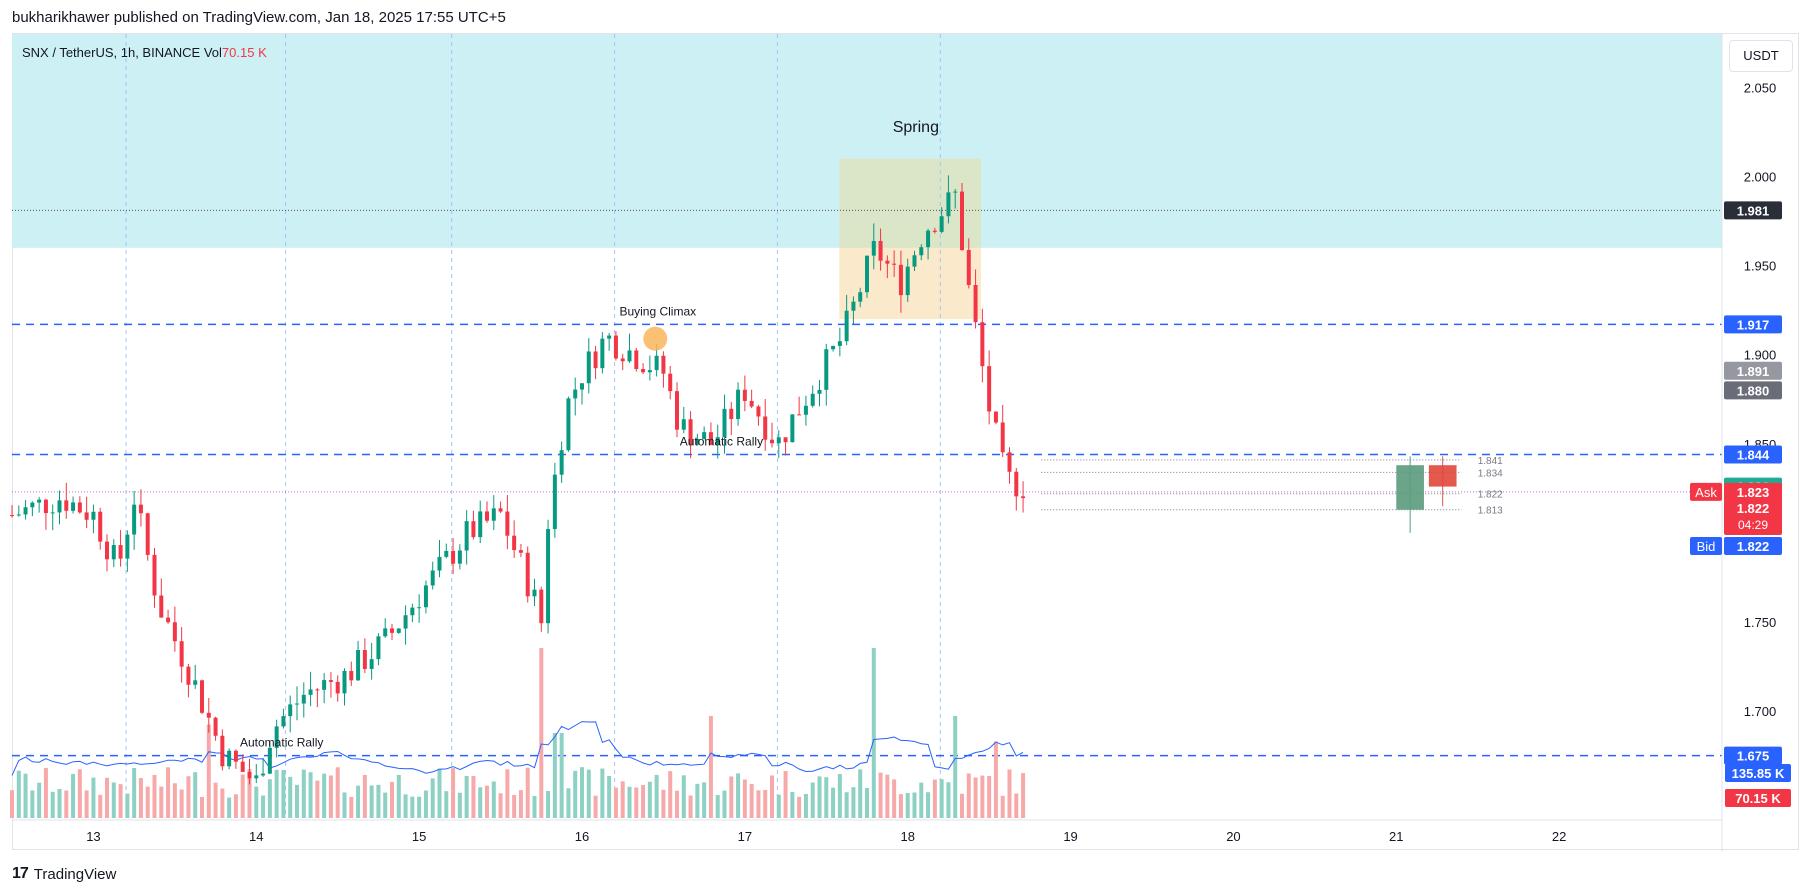 Image resolution: width=1815 pixels, height=896 pixels. Describe the element at coordinates (1760, 711) in the screenshot. I see `y-tick-label: 1.700` at that location.